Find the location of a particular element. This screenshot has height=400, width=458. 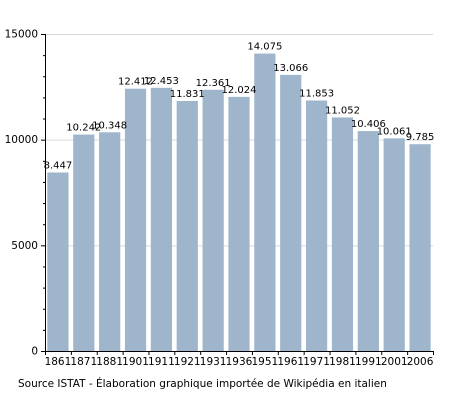

x-tick-label-2006: 2006 is located at coordinates (420, 362).